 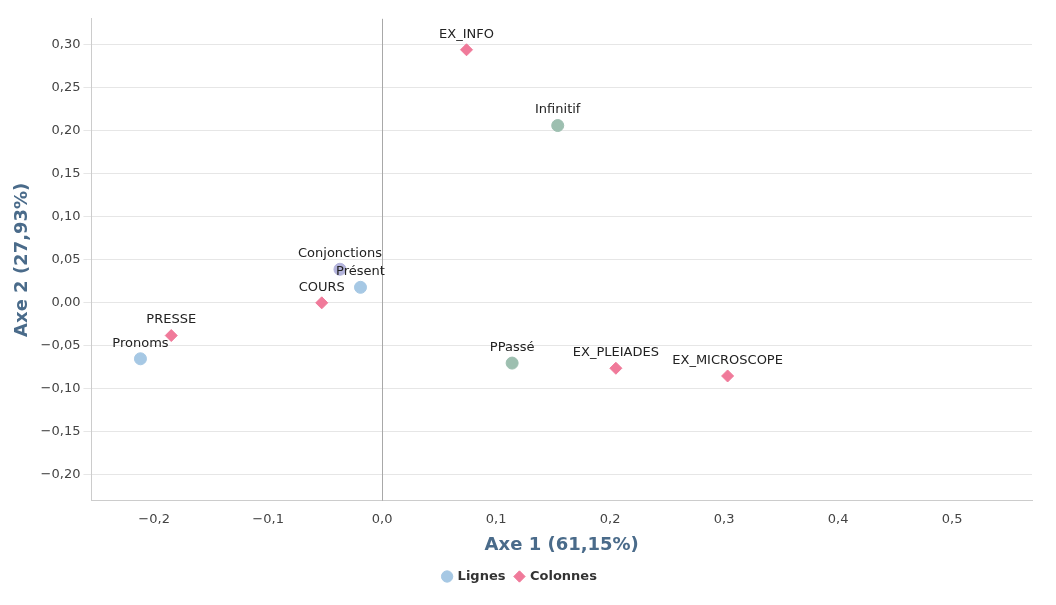 What do you see at coordinates (268, 518) in the screenshot?
I see `x-tick-label: −0,1` at bounding box center [268, 518].